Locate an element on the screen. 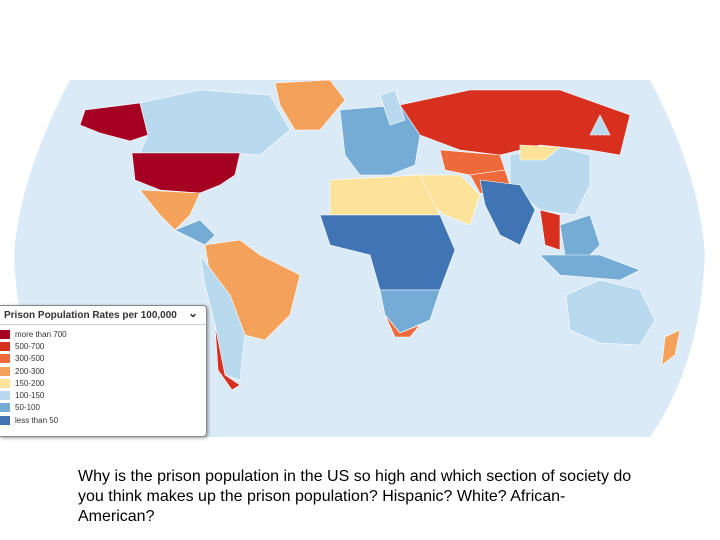 This screenshot has height=540, width=720. legend-entry: more than 700 is located at coordinates (103, 334).